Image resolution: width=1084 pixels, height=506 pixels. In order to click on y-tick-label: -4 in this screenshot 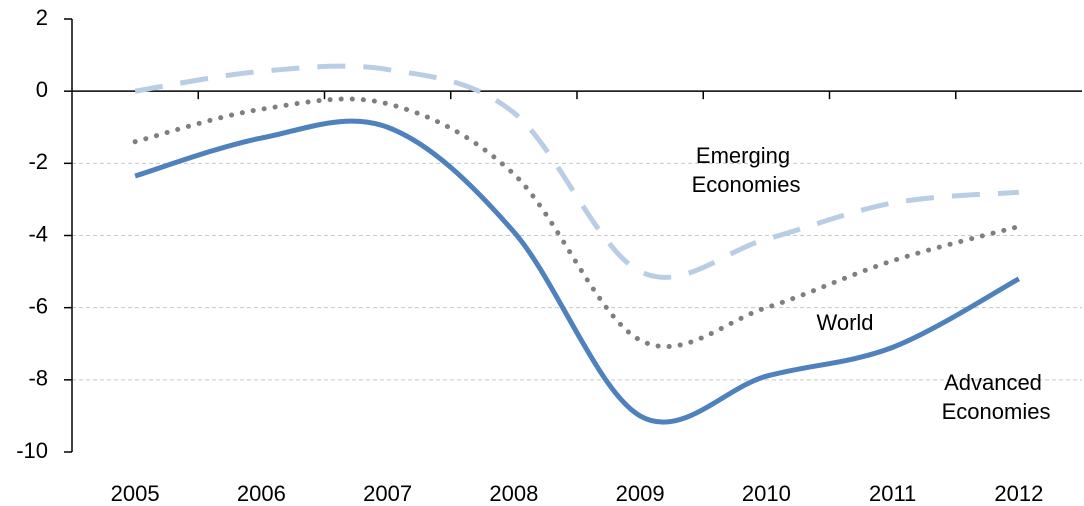, I will do `click(38, 233)`.